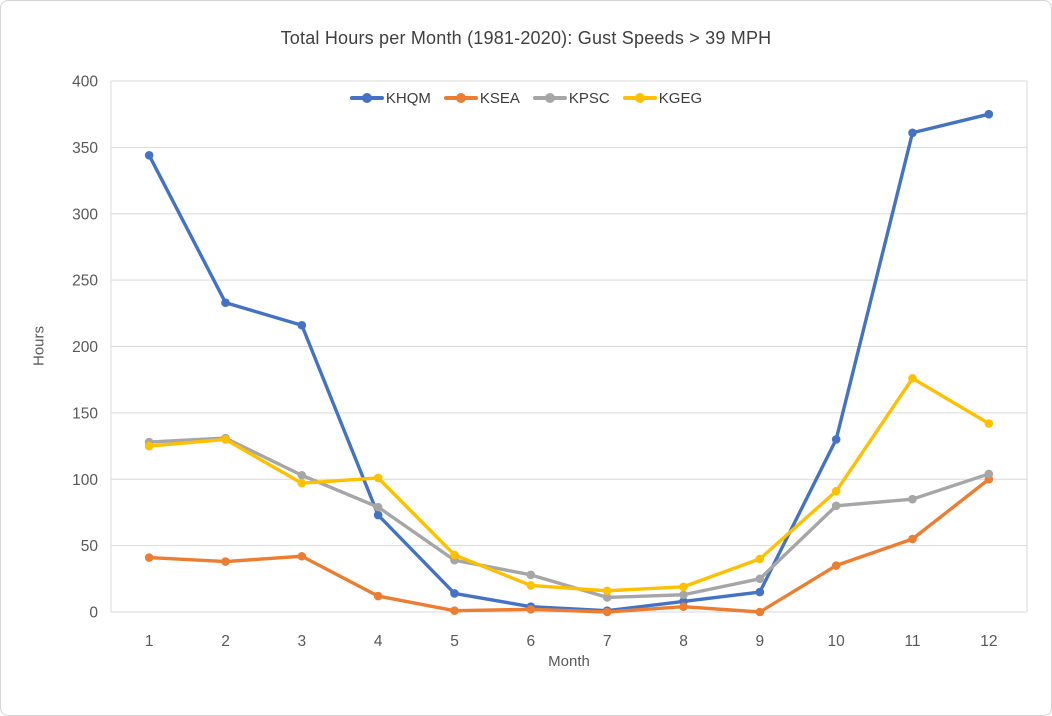  Describe the element at coordinates (85, 148) in the screenshot. I see `y-tick-label-350: 350` at that location.